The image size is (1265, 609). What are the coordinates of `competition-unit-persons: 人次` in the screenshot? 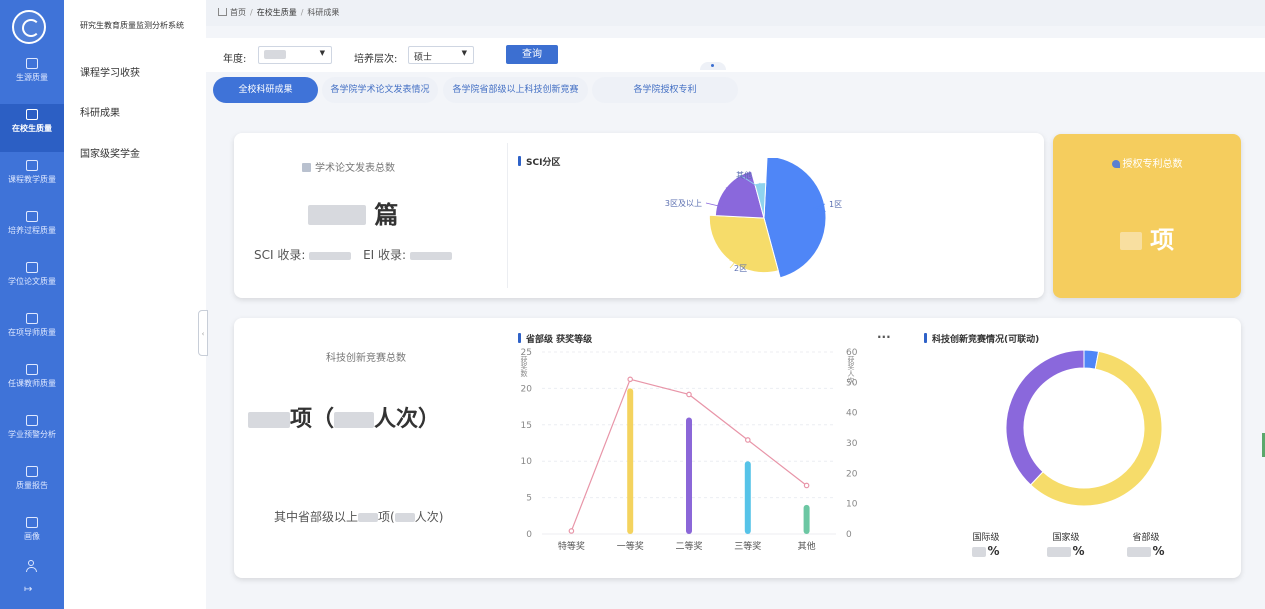 It's located at (396, 419).